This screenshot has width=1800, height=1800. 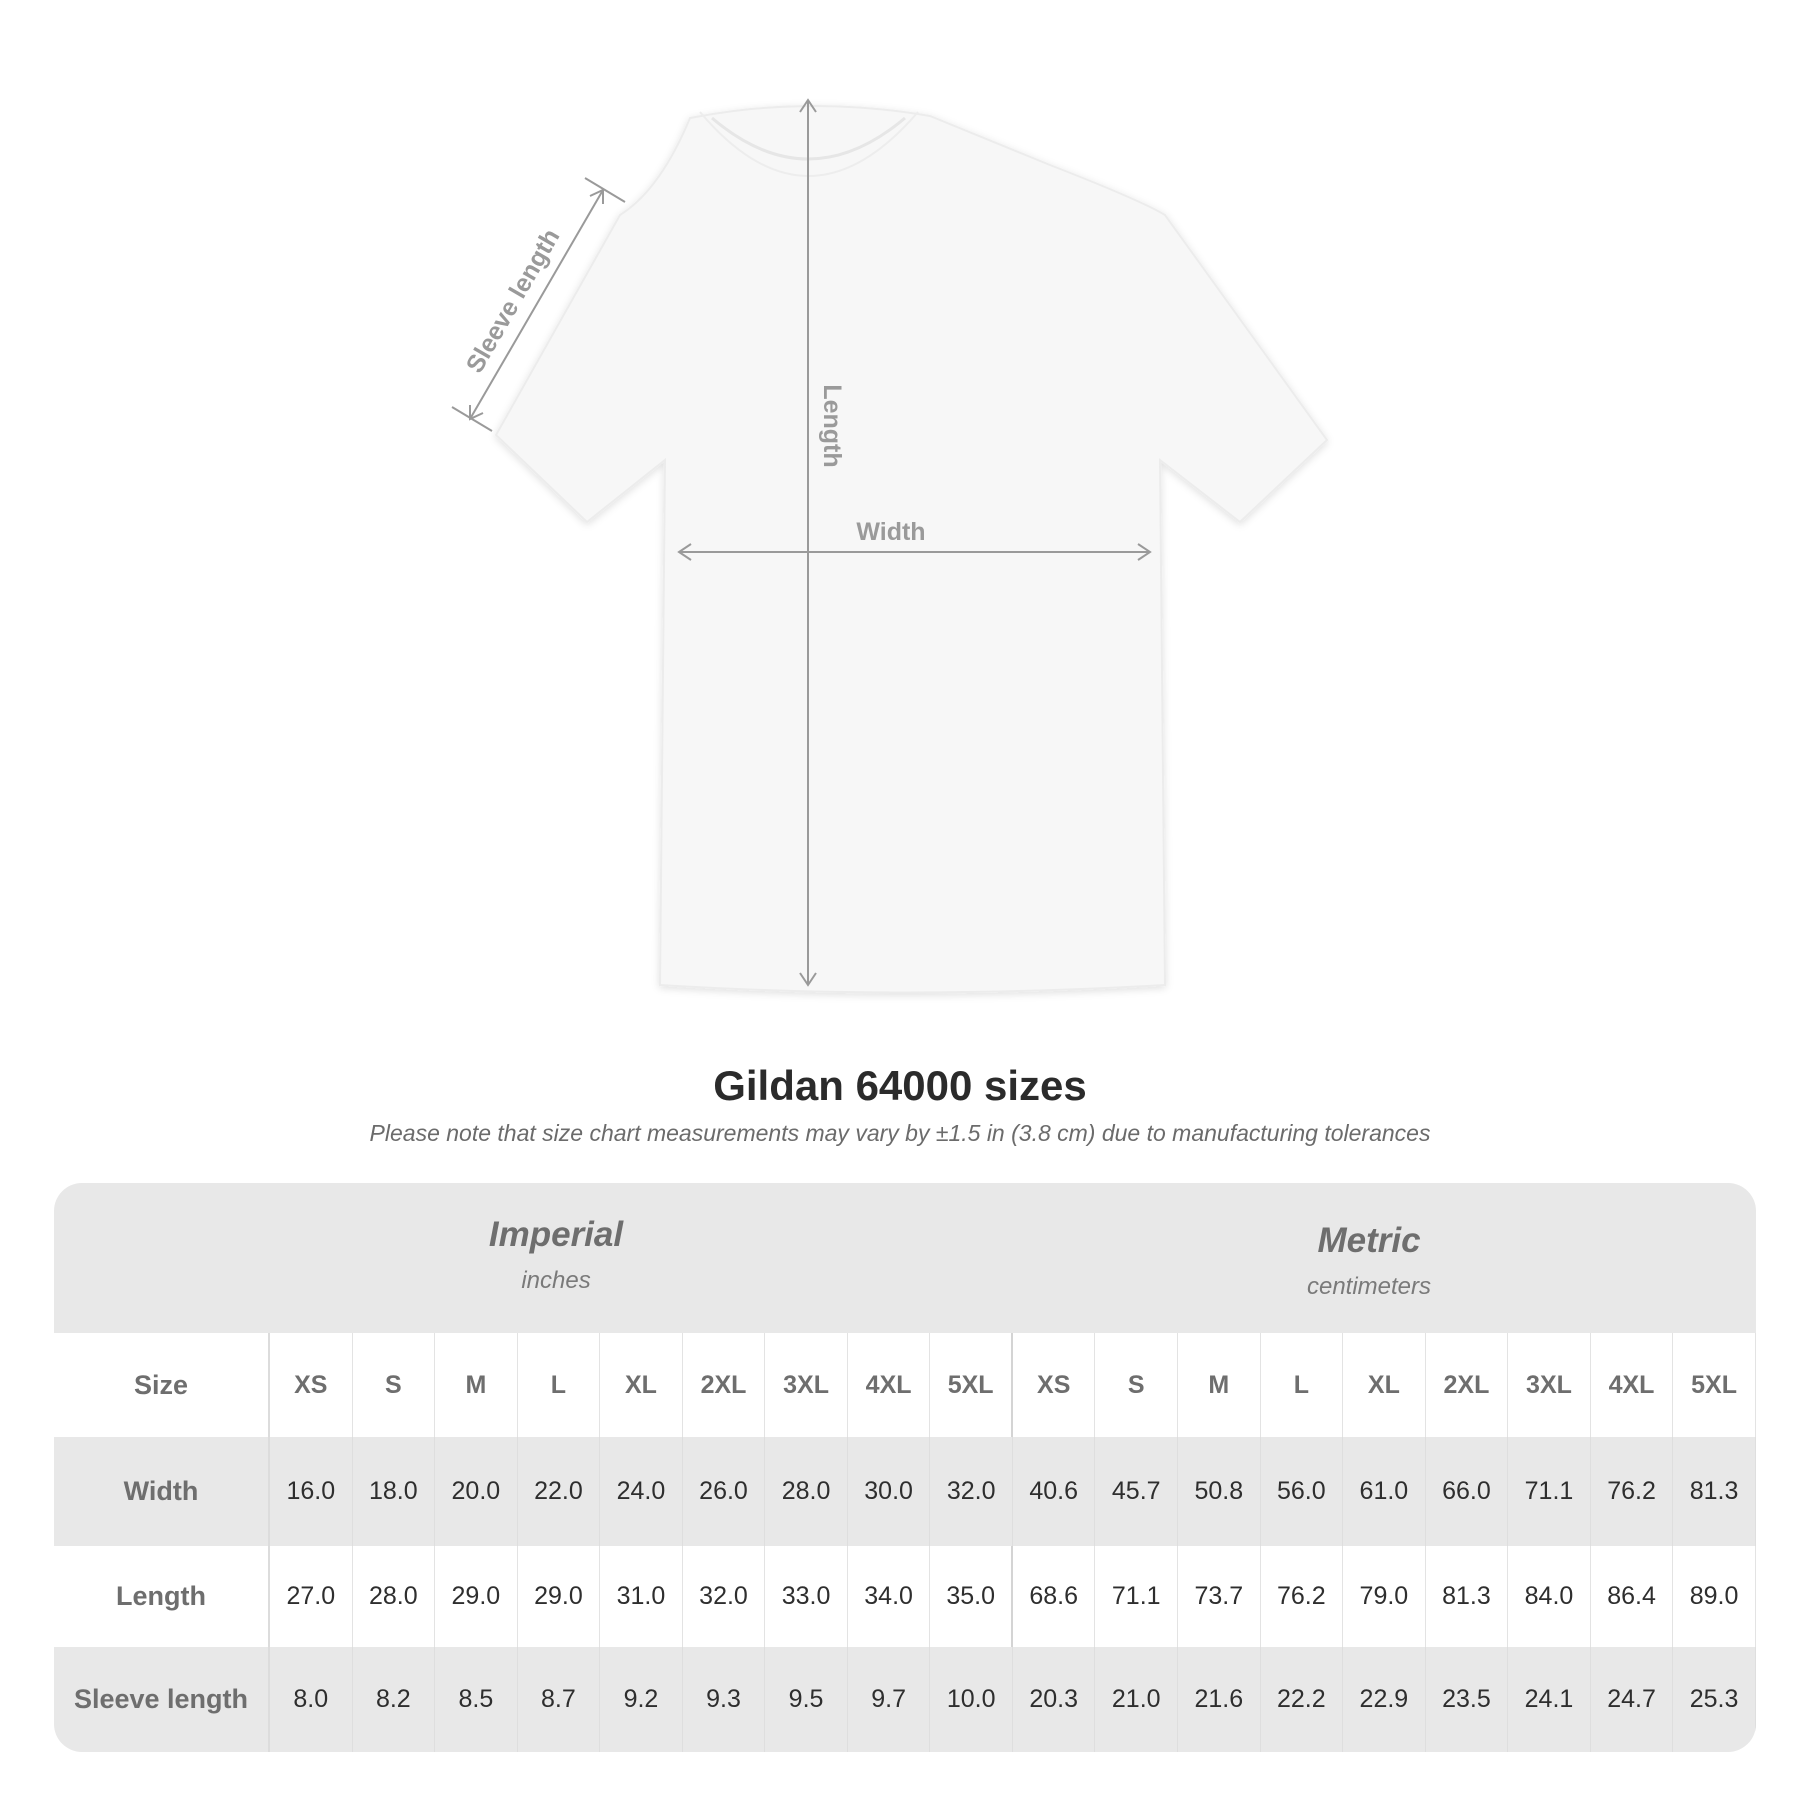 What do you see at coordinates (1384, 1596) in the screenshot?
I see `table-cell: 79.0` at bounding box center [1384, 1596].